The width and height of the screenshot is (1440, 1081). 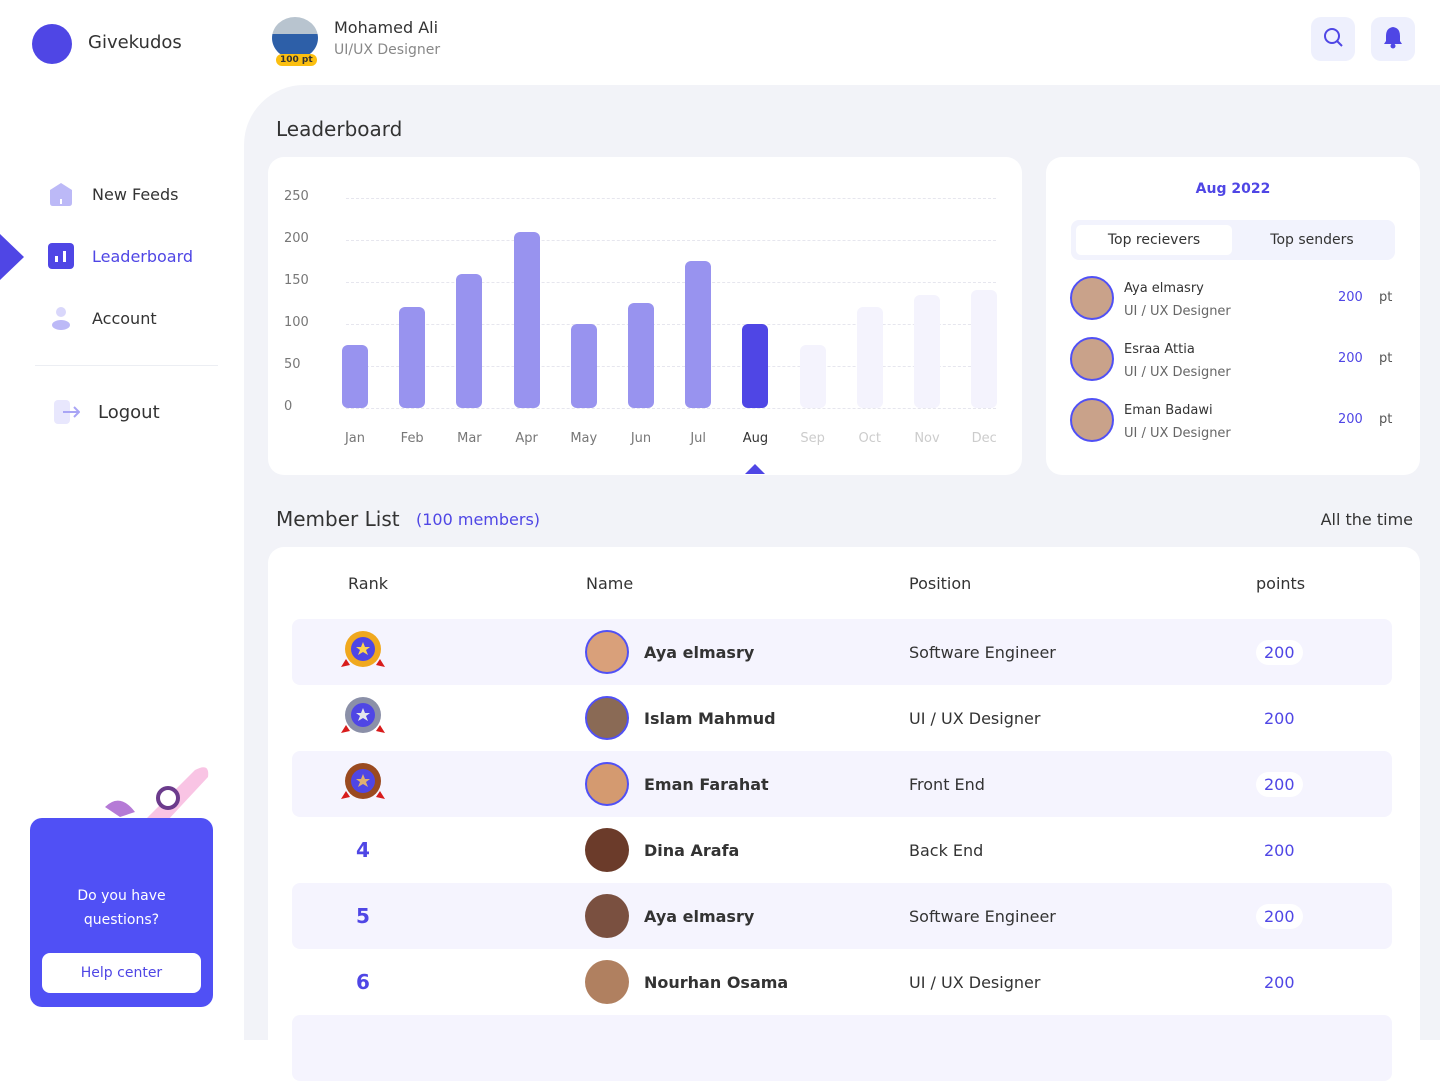 What do you see at coordinates (1164, 288) in the screenshot?
I see `person-name: Aya elmasry` at bounding box center [1164, 288].